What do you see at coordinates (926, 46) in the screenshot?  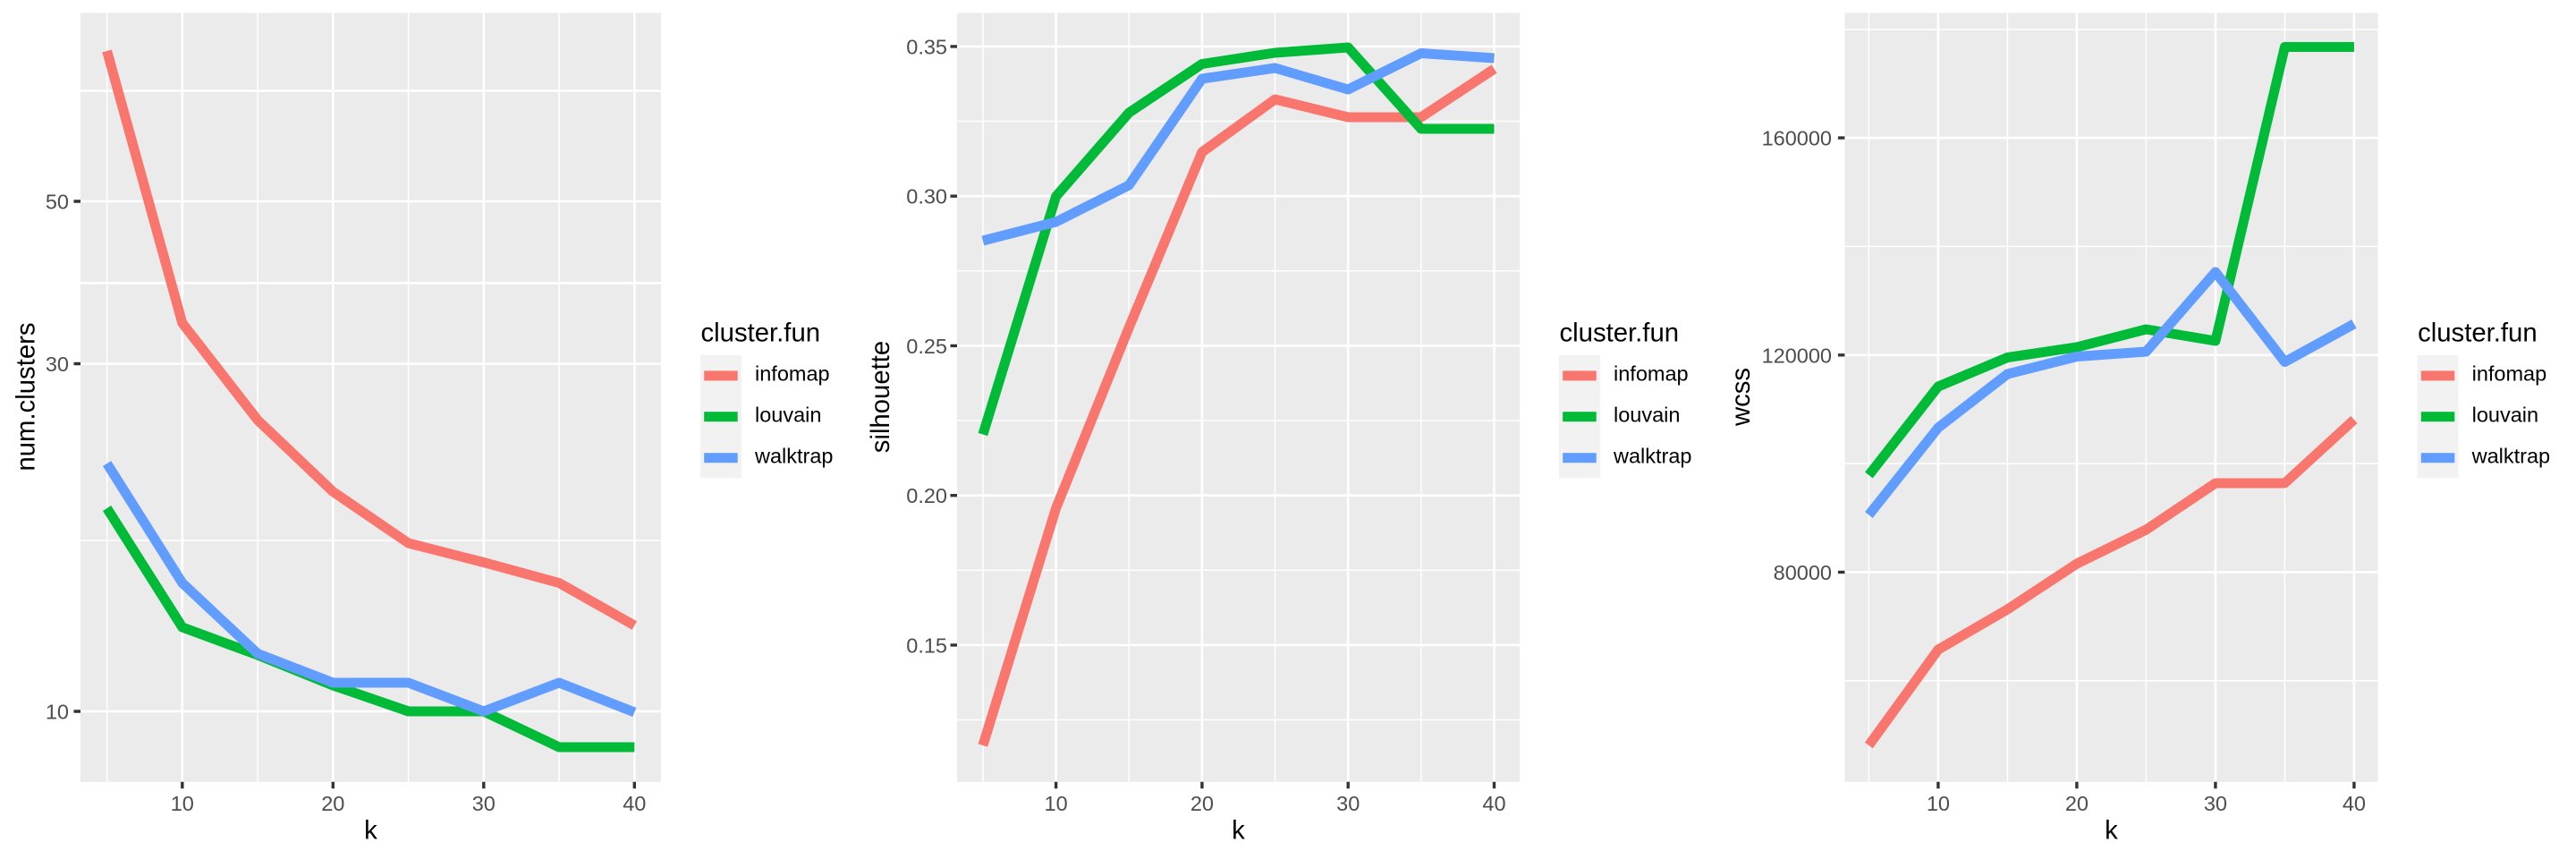 I see `svg-text: 0.35` at bounding box center [926, 46].